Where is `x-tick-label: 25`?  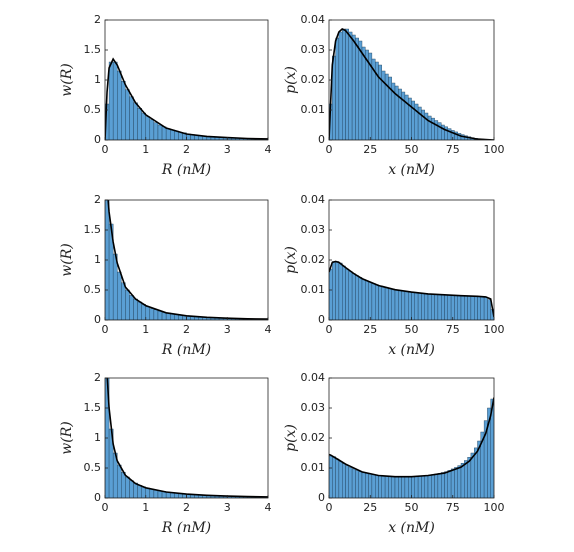 x-tick-label: 25 is located at coordinates (370, 329).